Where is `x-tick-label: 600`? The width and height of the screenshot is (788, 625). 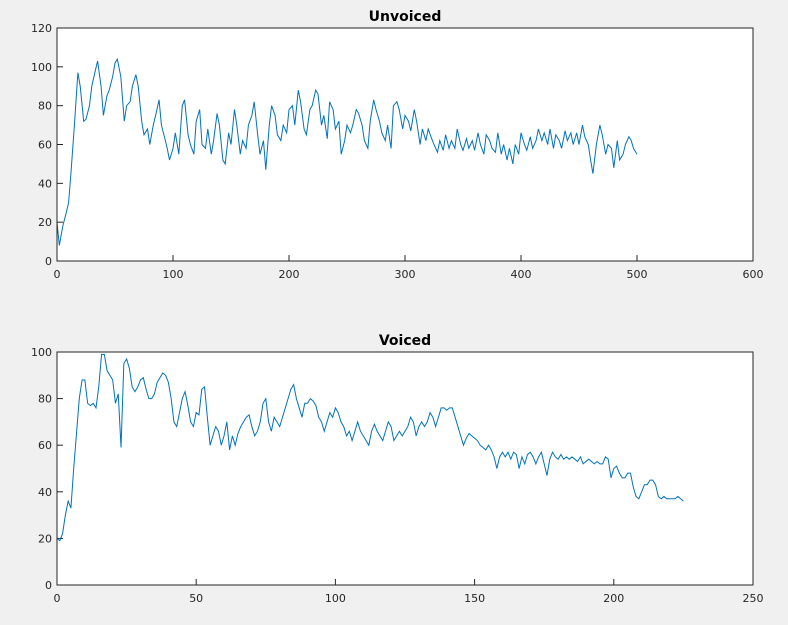 x-tick-label: 600 is located at coordinates (753, 274).